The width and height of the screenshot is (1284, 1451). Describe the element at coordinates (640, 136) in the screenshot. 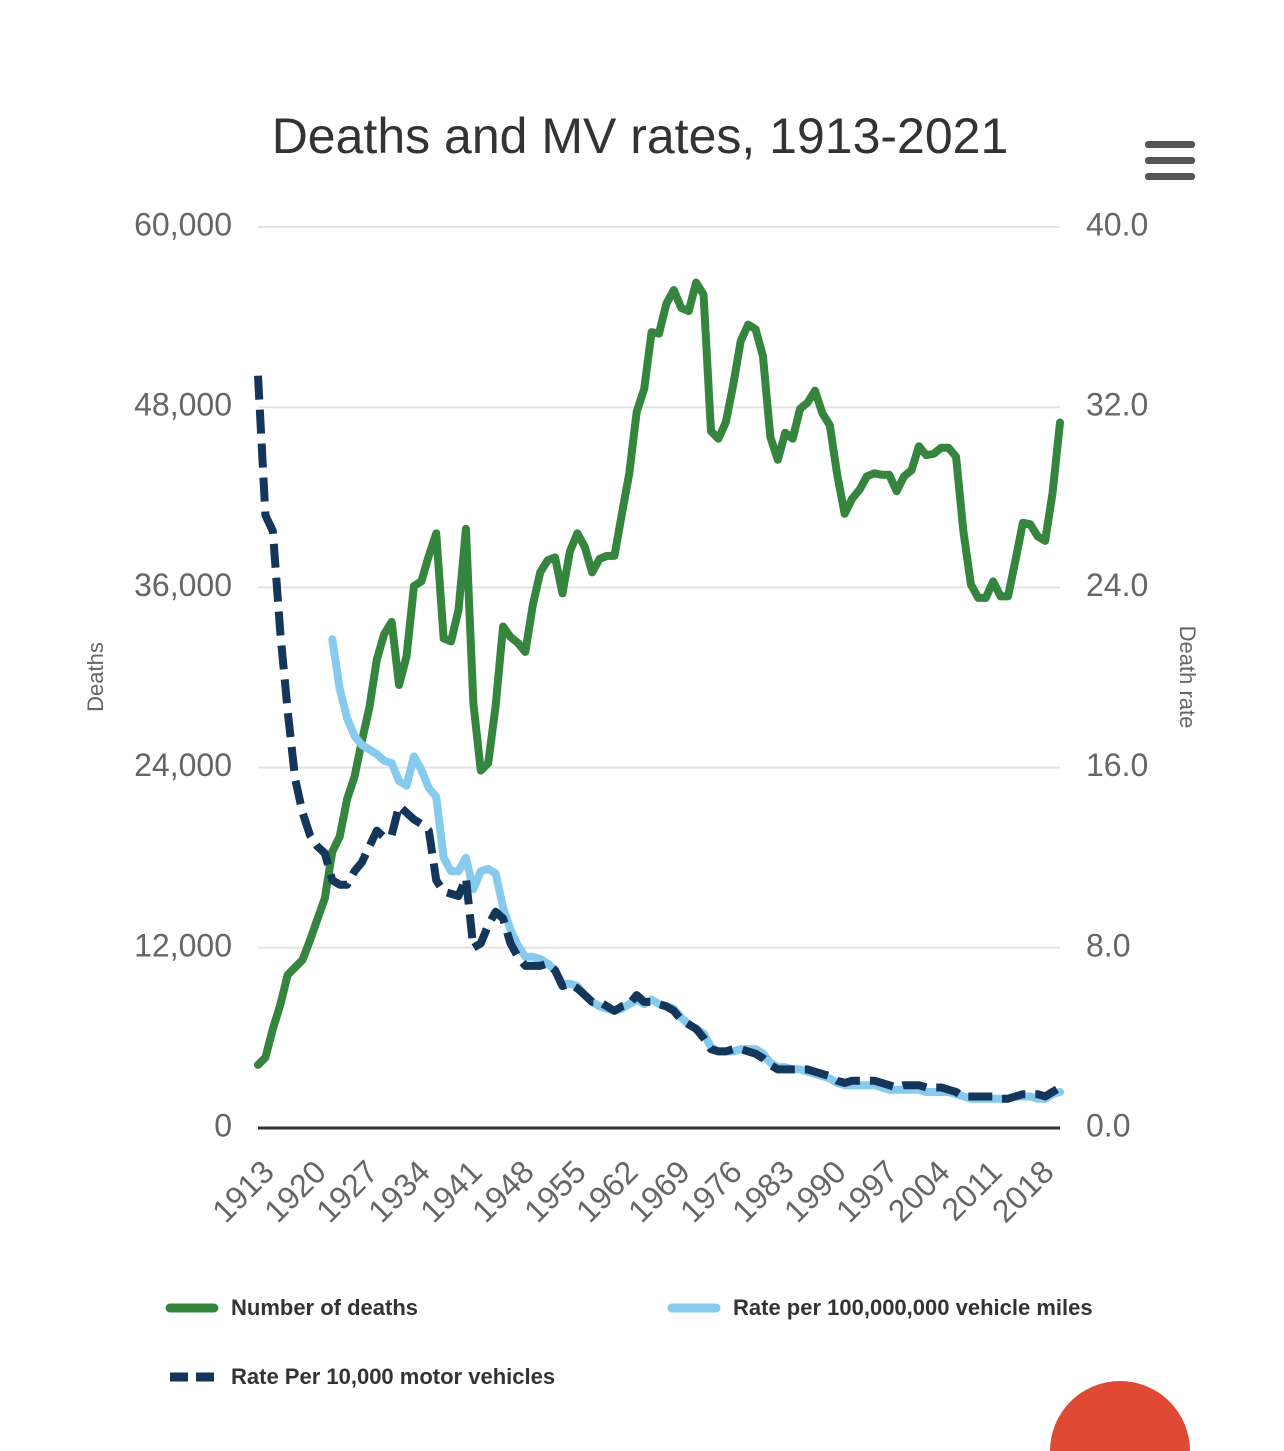

I see `chart-title: Deaths and MV rates, 1913-2021` at that location.